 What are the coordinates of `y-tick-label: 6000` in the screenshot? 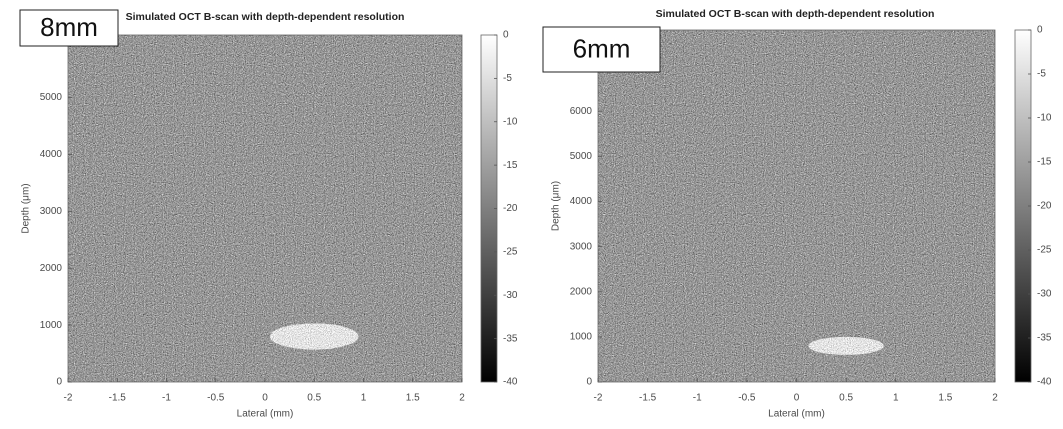 It's located at (581, 111).